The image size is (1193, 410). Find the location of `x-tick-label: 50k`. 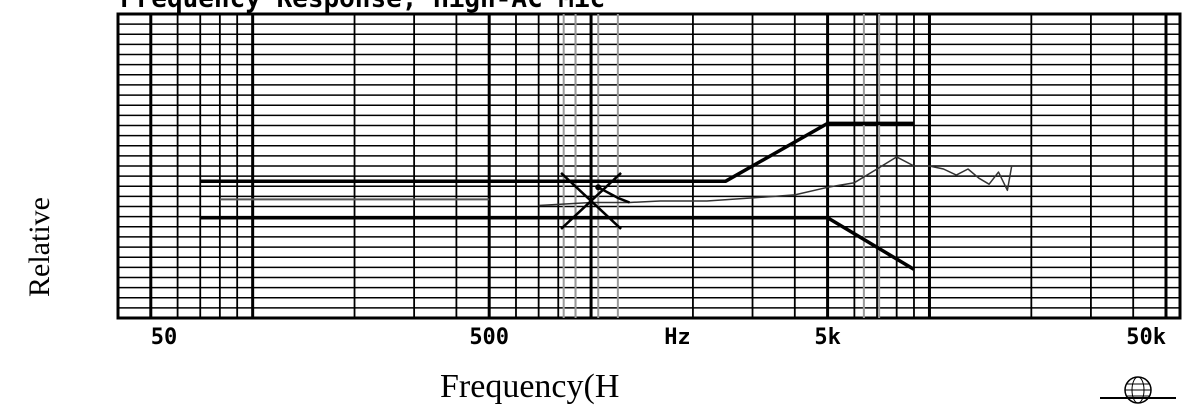

x-tick-label: 50k is located at coordinates (1146, 337).